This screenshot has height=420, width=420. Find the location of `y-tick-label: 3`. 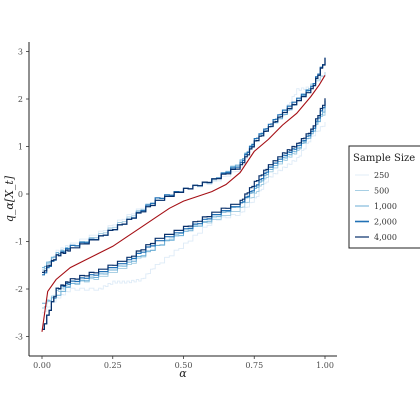

y-tick-label: 3 is located at coordinates (20, 52).